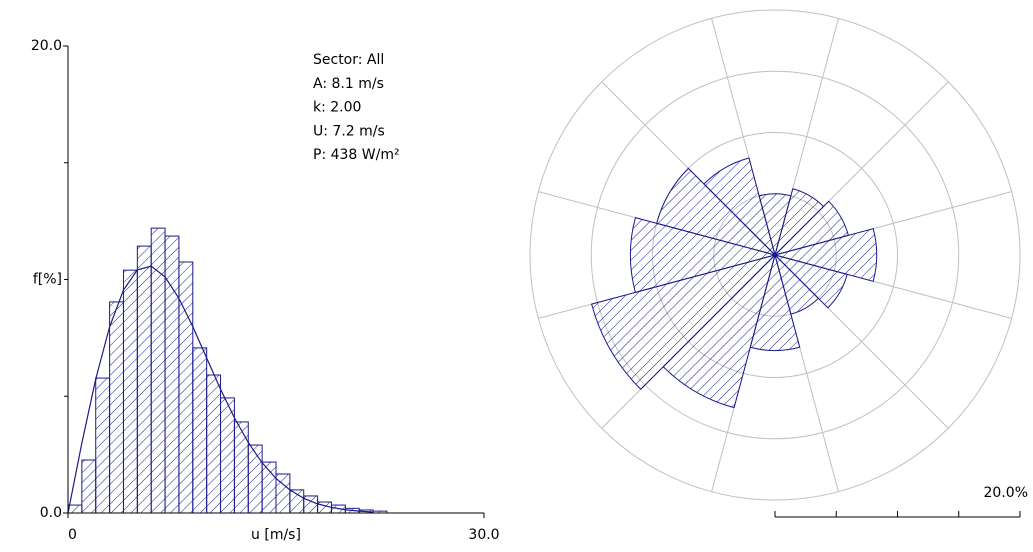 The width and height of the screenshot is (1033, 552). Describe the element at coordinates (348, 84) in the screenshot. I see `annotation: A: 8.1 m/s` at that location.